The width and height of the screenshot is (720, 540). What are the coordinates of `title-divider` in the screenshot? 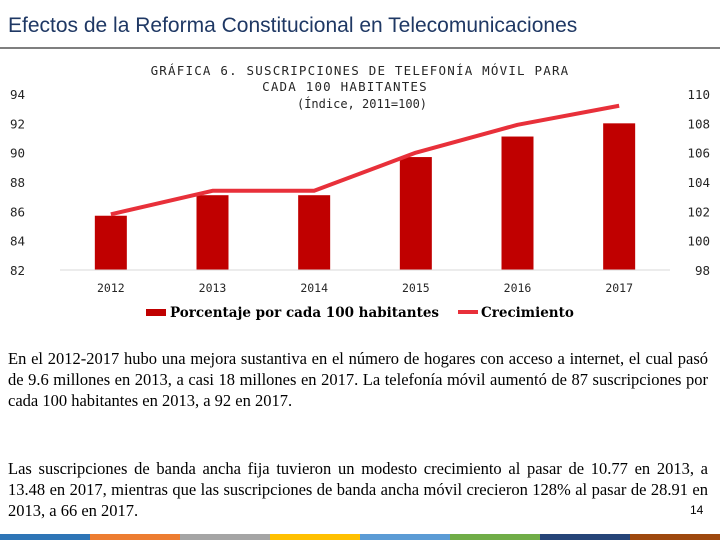 It's located at (360, 48).